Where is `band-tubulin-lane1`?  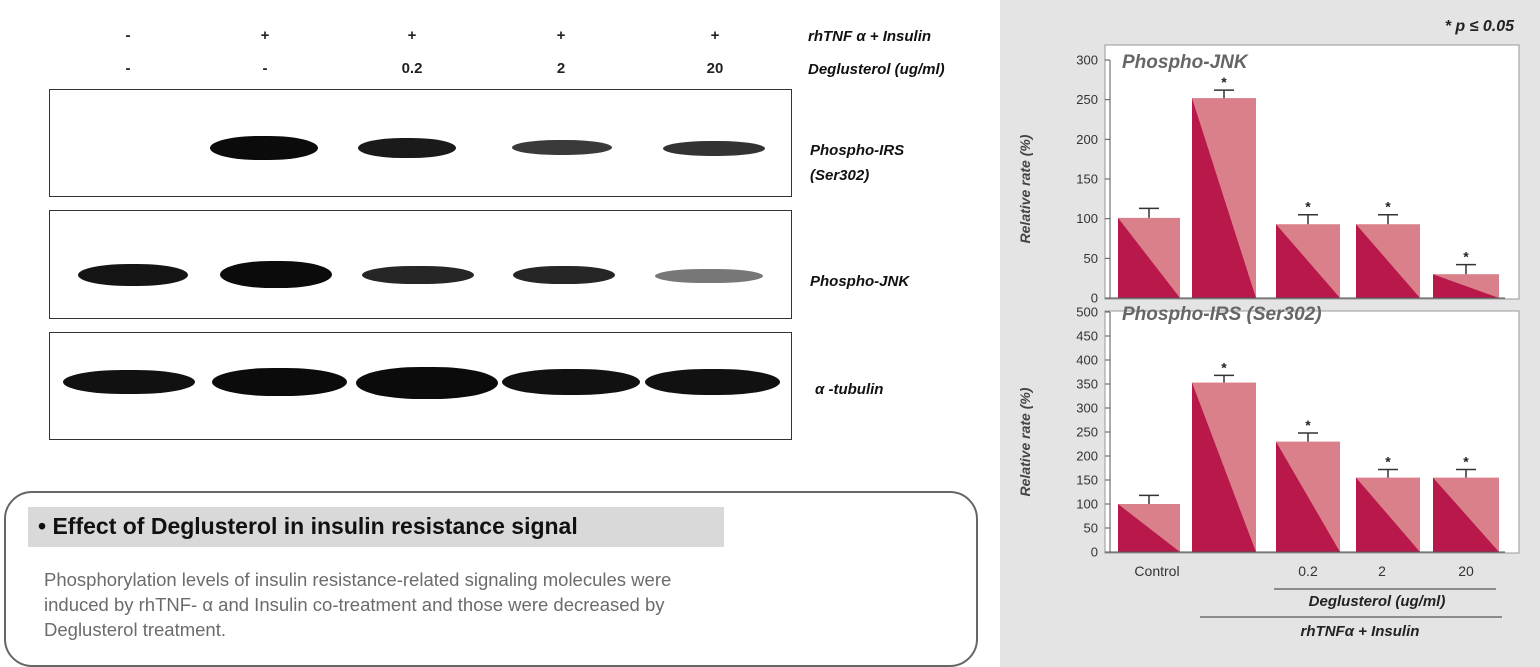 band-tubulin-lane1 is located at coordinates (129, 382).